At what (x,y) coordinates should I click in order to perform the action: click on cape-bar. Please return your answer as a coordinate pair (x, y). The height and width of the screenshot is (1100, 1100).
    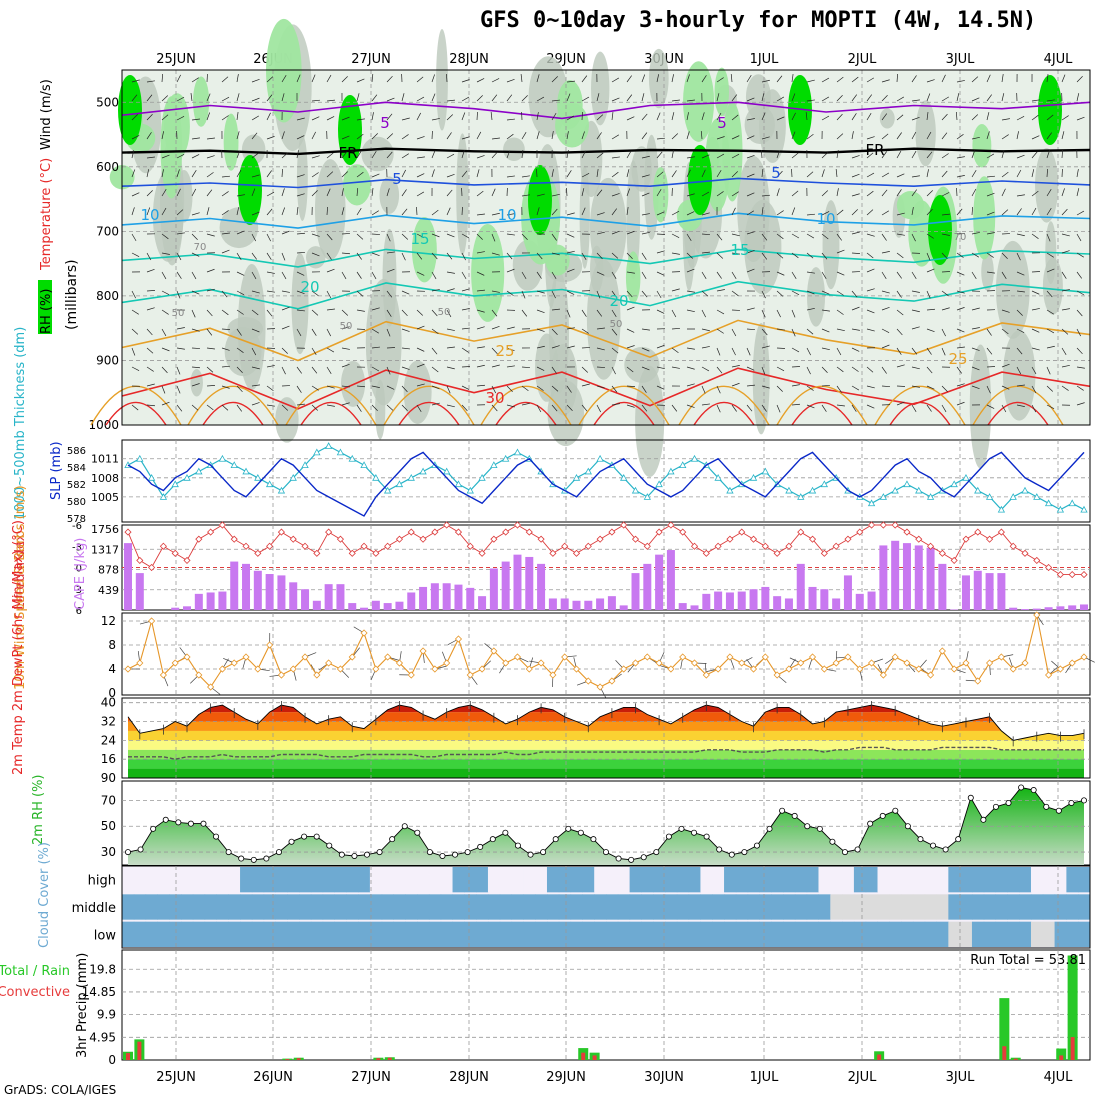
    Looking at the image, I should click on (340, 597).